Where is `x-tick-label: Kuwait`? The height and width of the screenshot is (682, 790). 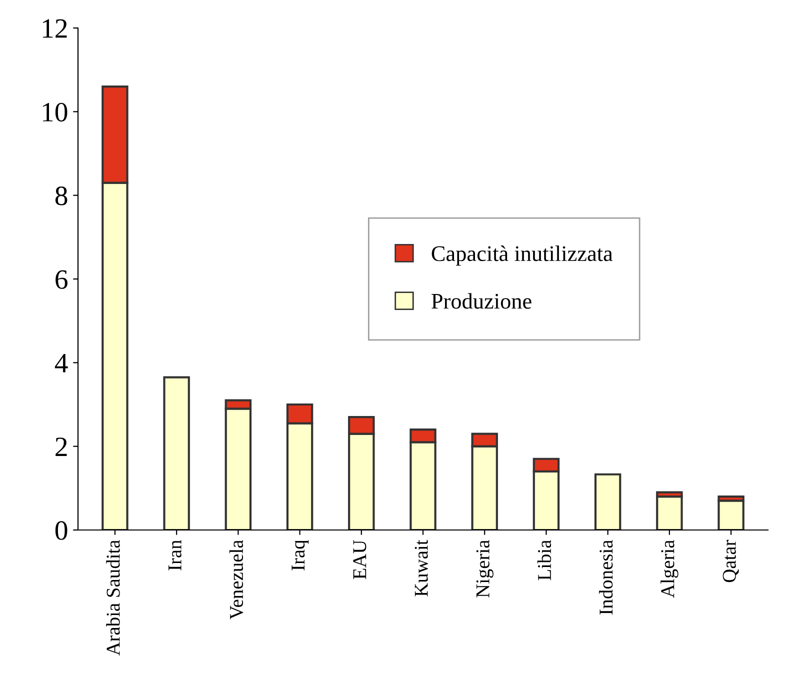 x-tick-label: Kuwait is located at coordinates (421, 568).